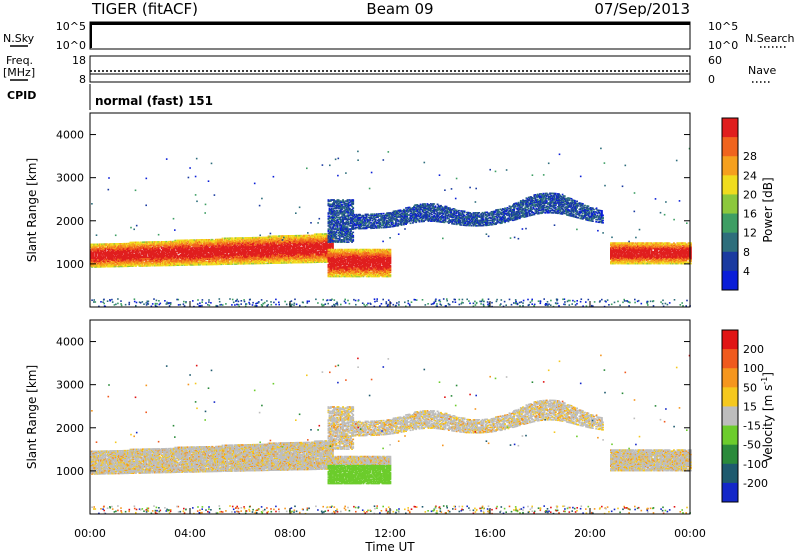 This screenshot has width=800, height=554. Describe the element at coordinates (144, 9) in the screenshot. I see `radar-title: TIGER (fitACF)` at that location.